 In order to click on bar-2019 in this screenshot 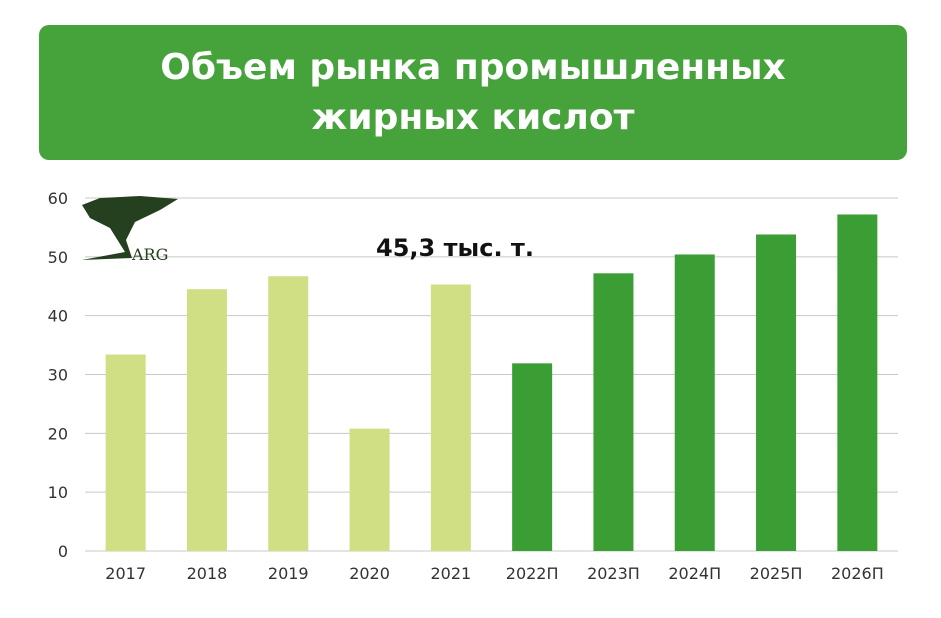, I will do `click(288, 413)`.